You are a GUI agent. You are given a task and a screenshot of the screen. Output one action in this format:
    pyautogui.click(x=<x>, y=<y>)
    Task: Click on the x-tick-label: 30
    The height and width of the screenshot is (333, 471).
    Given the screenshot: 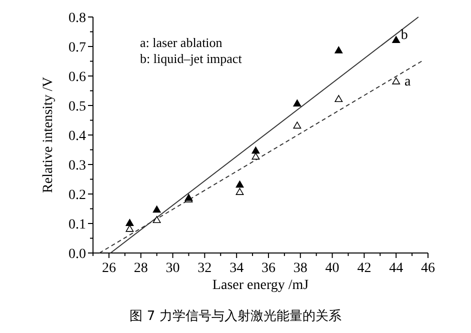 What is the action you would take?
    pyautogui.click(x=173, y=268)
    